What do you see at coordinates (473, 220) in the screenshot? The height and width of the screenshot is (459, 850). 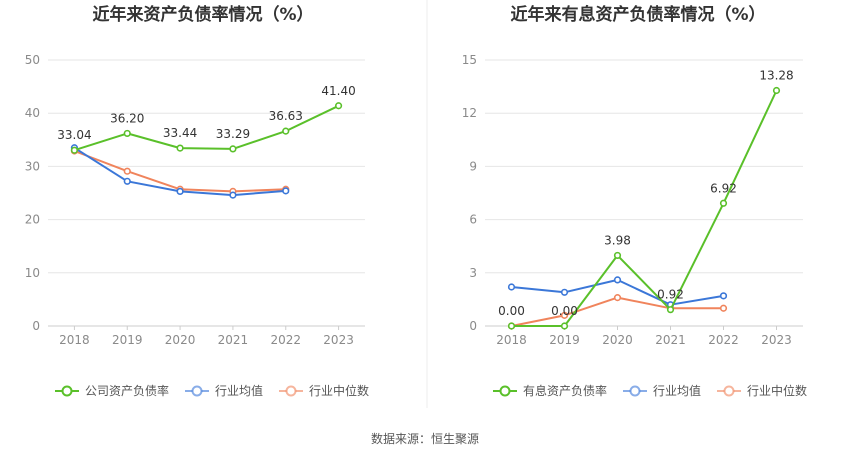 I see `y-tick-label: 6` at bounding box center [473, 220].